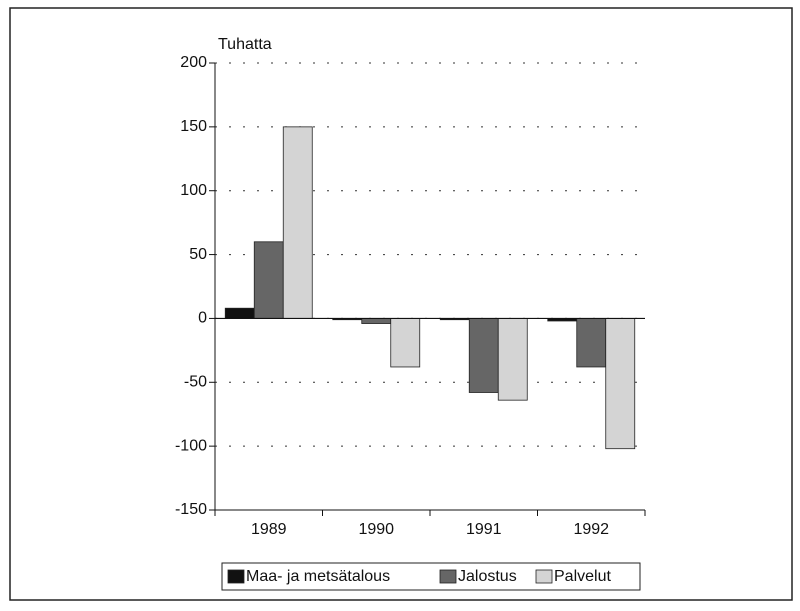 The height and width of the screenshot is (611, 800). Describe the element at coordinates (245, 44) in the screenshot. I see `y-axis-label: Tuhatta` at that location.